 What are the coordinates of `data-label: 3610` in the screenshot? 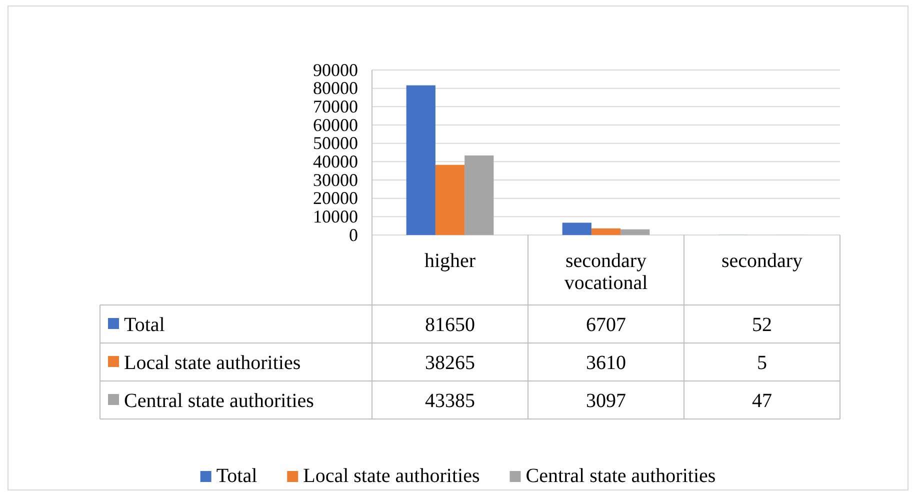 It's located at (606, 363).